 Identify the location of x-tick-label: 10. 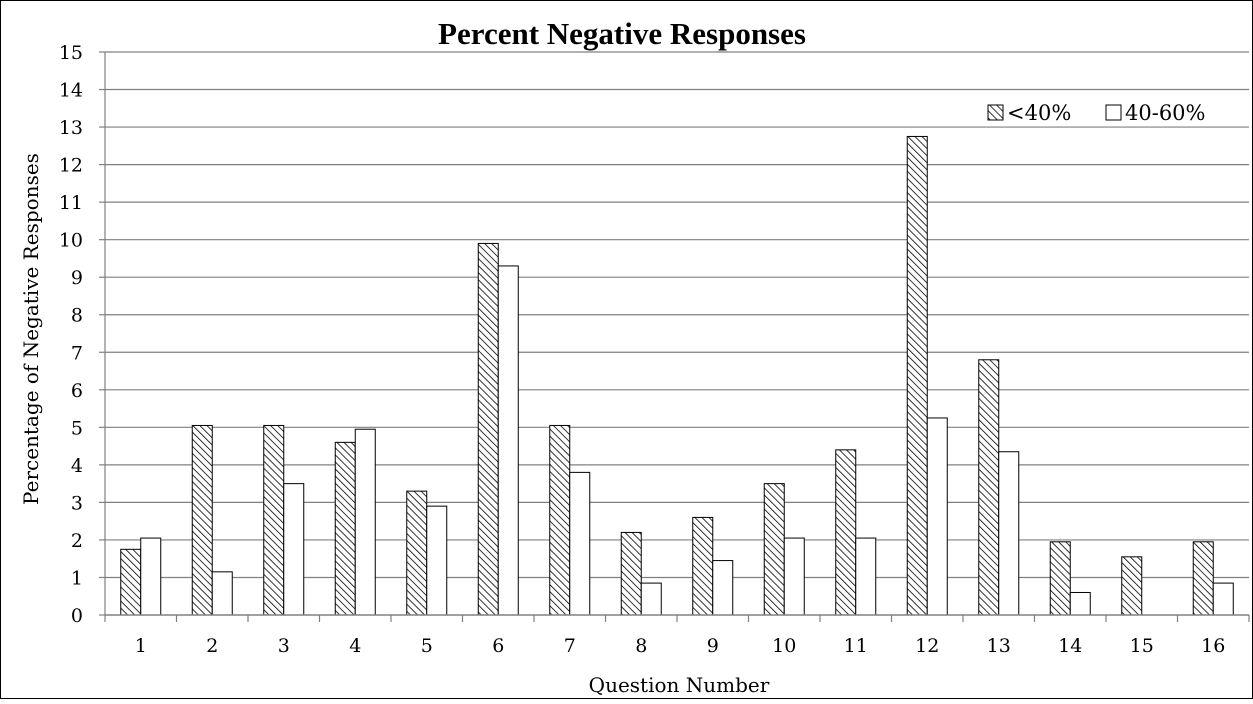
(784, 646).